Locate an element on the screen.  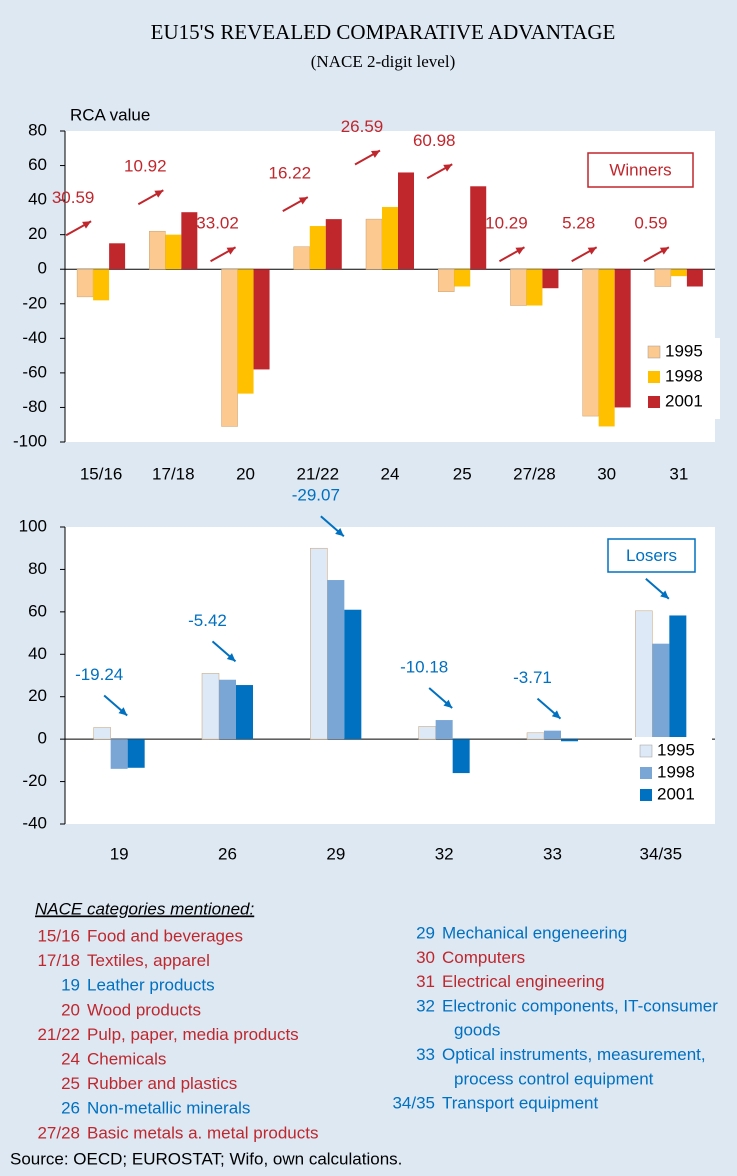
nace-name: Textiles, apparel is located at coordinates (148, 960).